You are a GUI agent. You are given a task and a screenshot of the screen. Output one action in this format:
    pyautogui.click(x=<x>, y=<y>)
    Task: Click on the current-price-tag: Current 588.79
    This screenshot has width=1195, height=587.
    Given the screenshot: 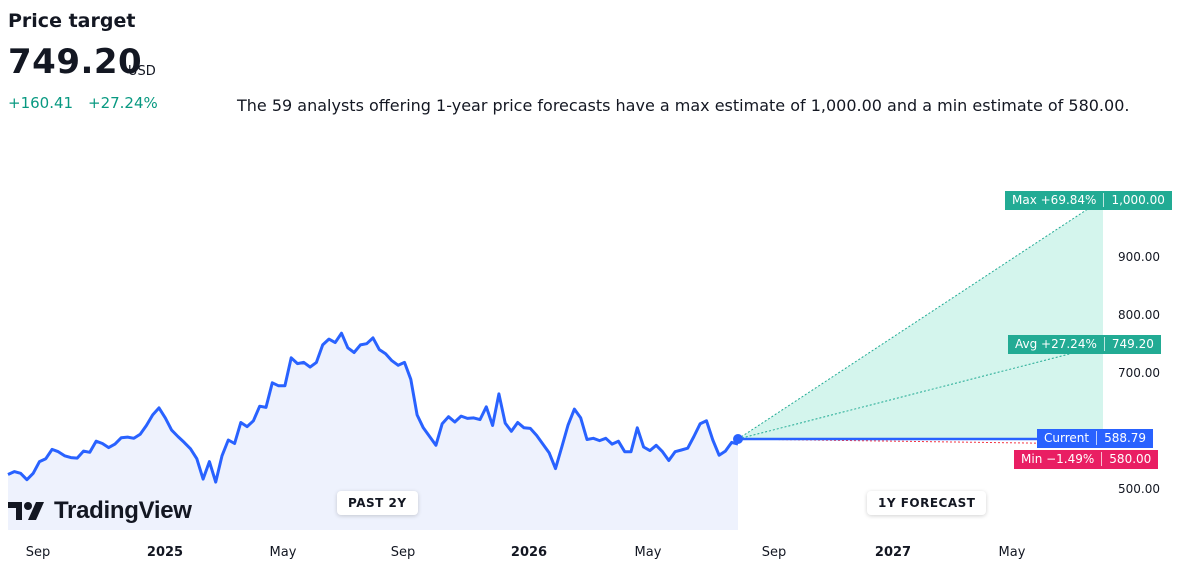 What is the action you would take?
    pyautogui.click(x=1095, y=438)
    